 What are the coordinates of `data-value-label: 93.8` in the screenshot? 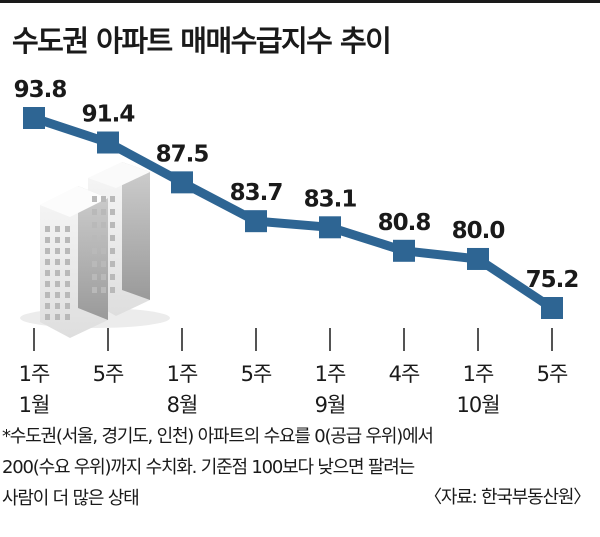 It's located at (40, 90).